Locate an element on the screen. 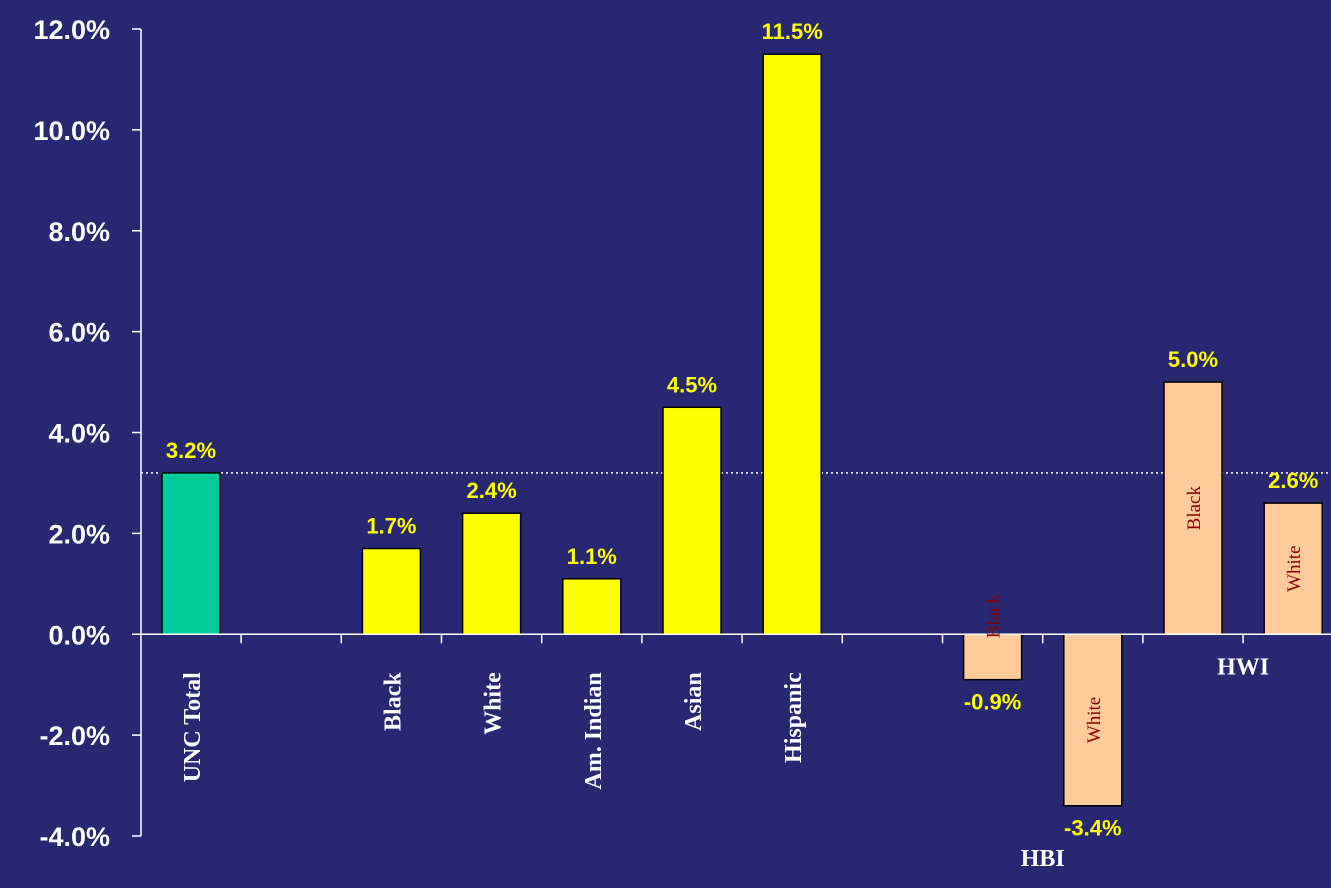  category-label: UNC Total is located at coordinates (193, 727).